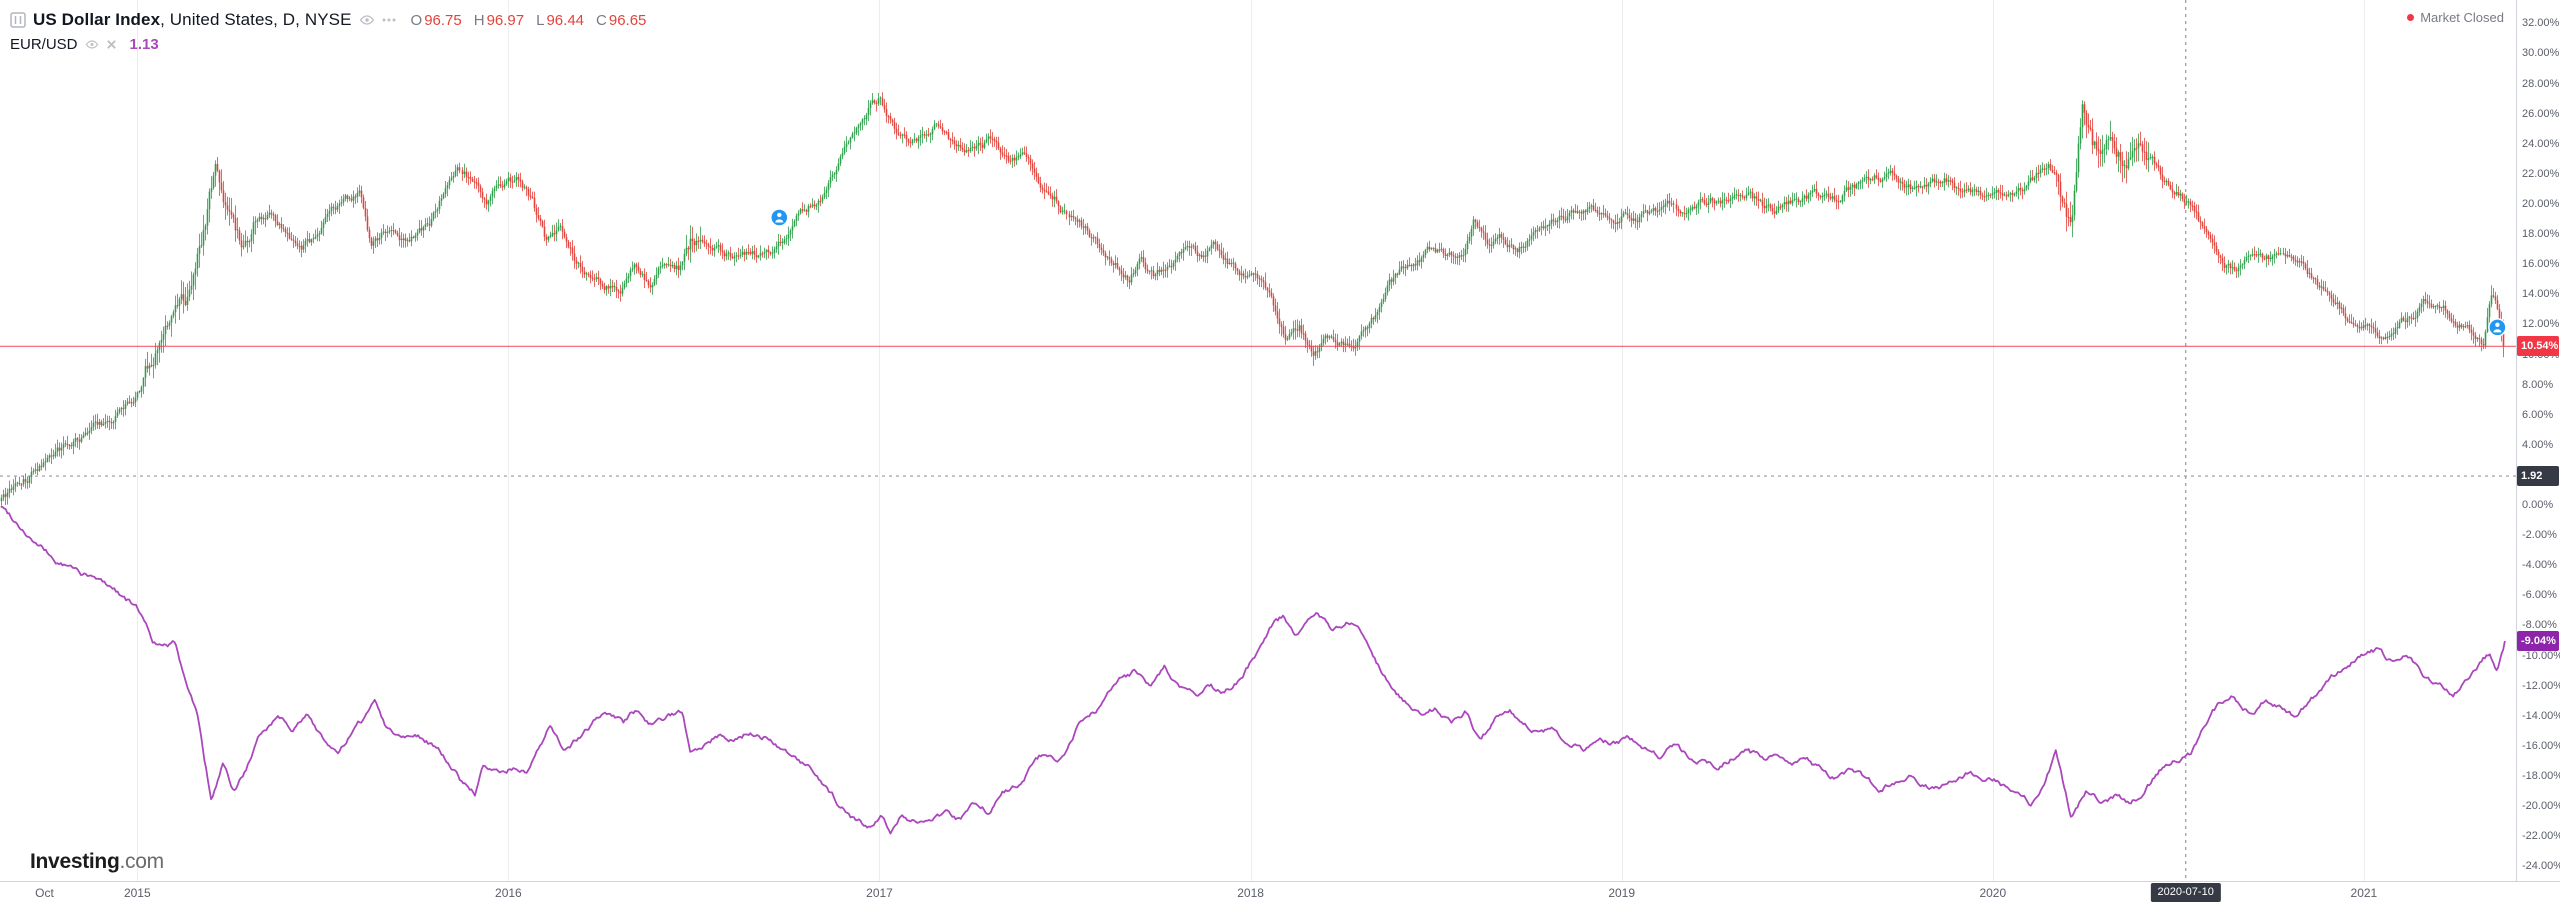  Describe the element at coordinates (389, 20) in the screenshot. I see `more-icon` at that location.